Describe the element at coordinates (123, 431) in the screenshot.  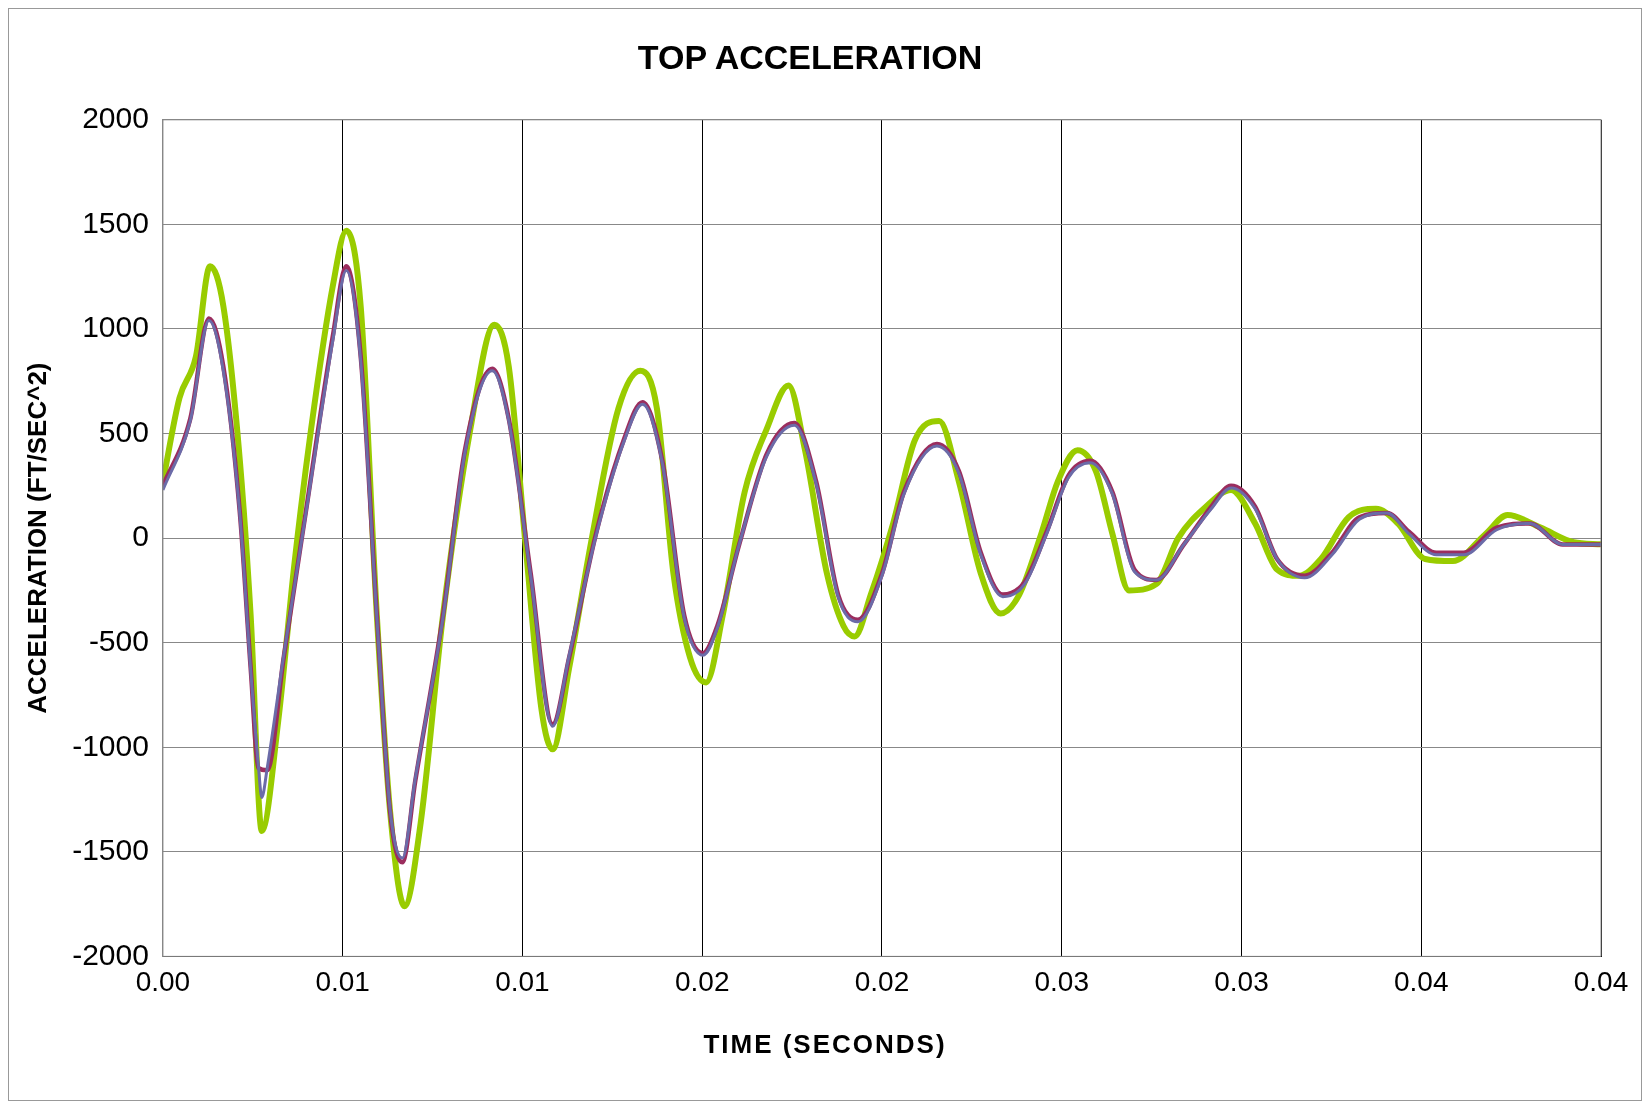
I see `y-tick-label: 500` at that location.